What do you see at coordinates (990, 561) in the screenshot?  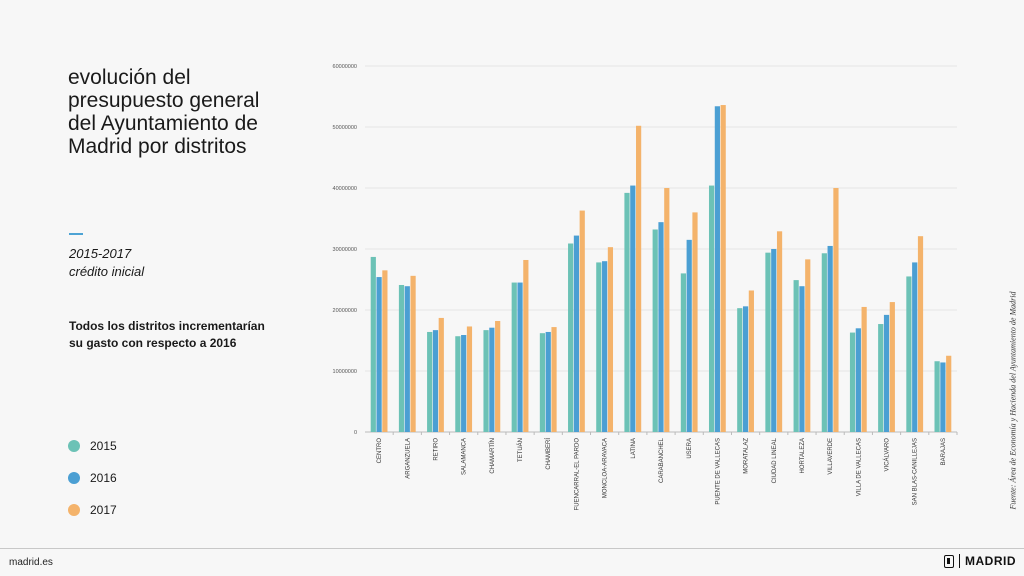 I see `brand-name: MADRID` at bounding box center [990, 561].